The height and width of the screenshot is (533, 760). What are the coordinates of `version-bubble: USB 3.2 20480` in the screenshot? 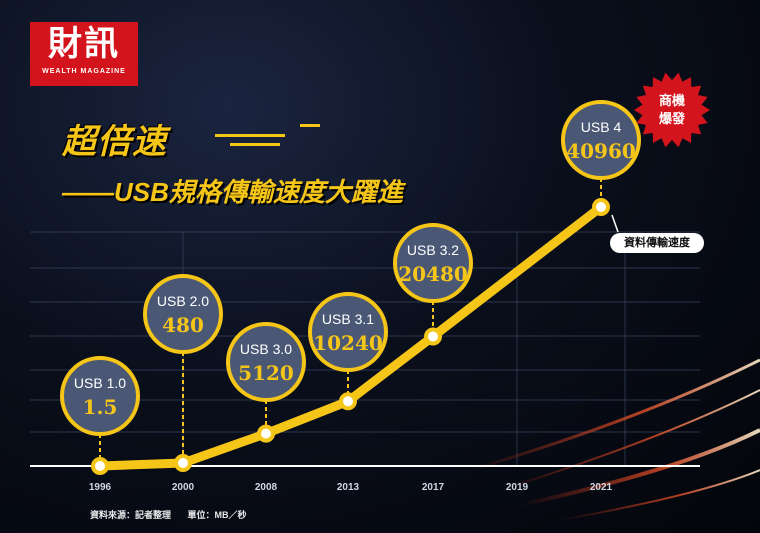 It's located at (433, 263).